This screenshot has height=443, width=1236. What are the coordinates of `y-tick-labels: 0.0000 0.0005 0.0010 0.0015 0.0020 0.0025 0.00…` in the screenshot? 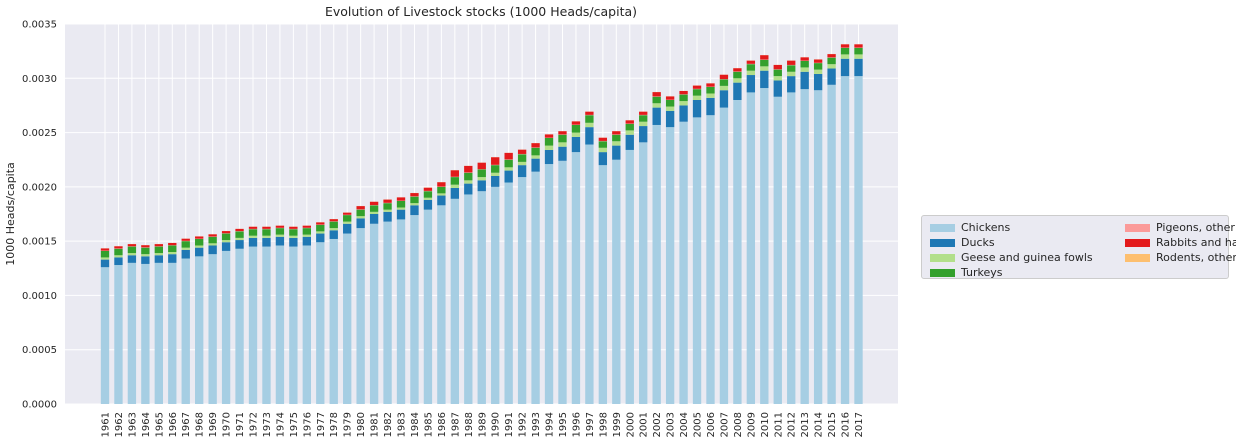 It's located at (39, 215).